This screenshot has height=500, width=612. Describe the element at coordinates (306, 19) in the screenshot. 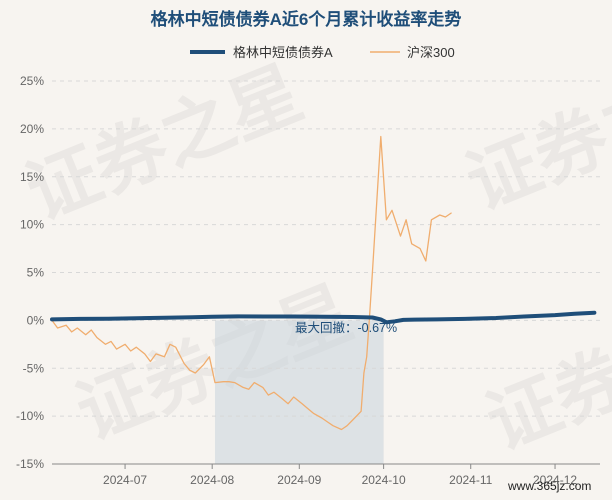

I see `chart-title: 格林中短债债券A近6个月累计收益率走势` at that location.